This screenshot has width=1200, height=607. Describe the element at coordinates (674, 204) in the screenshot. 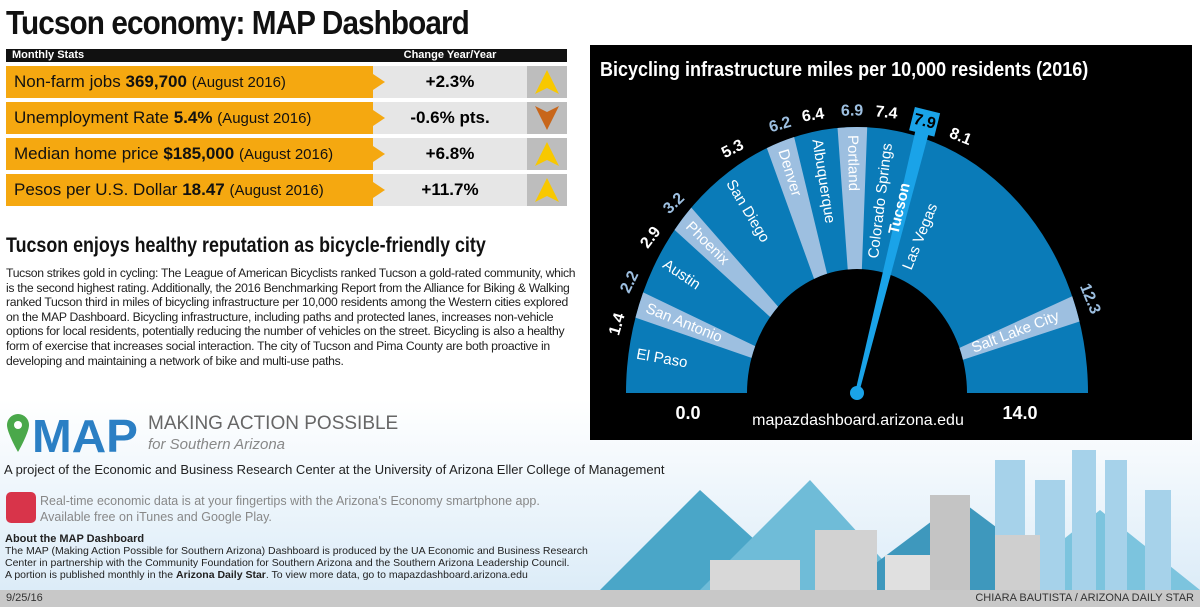

I see `gauge-value-label: 3.2` at that location.